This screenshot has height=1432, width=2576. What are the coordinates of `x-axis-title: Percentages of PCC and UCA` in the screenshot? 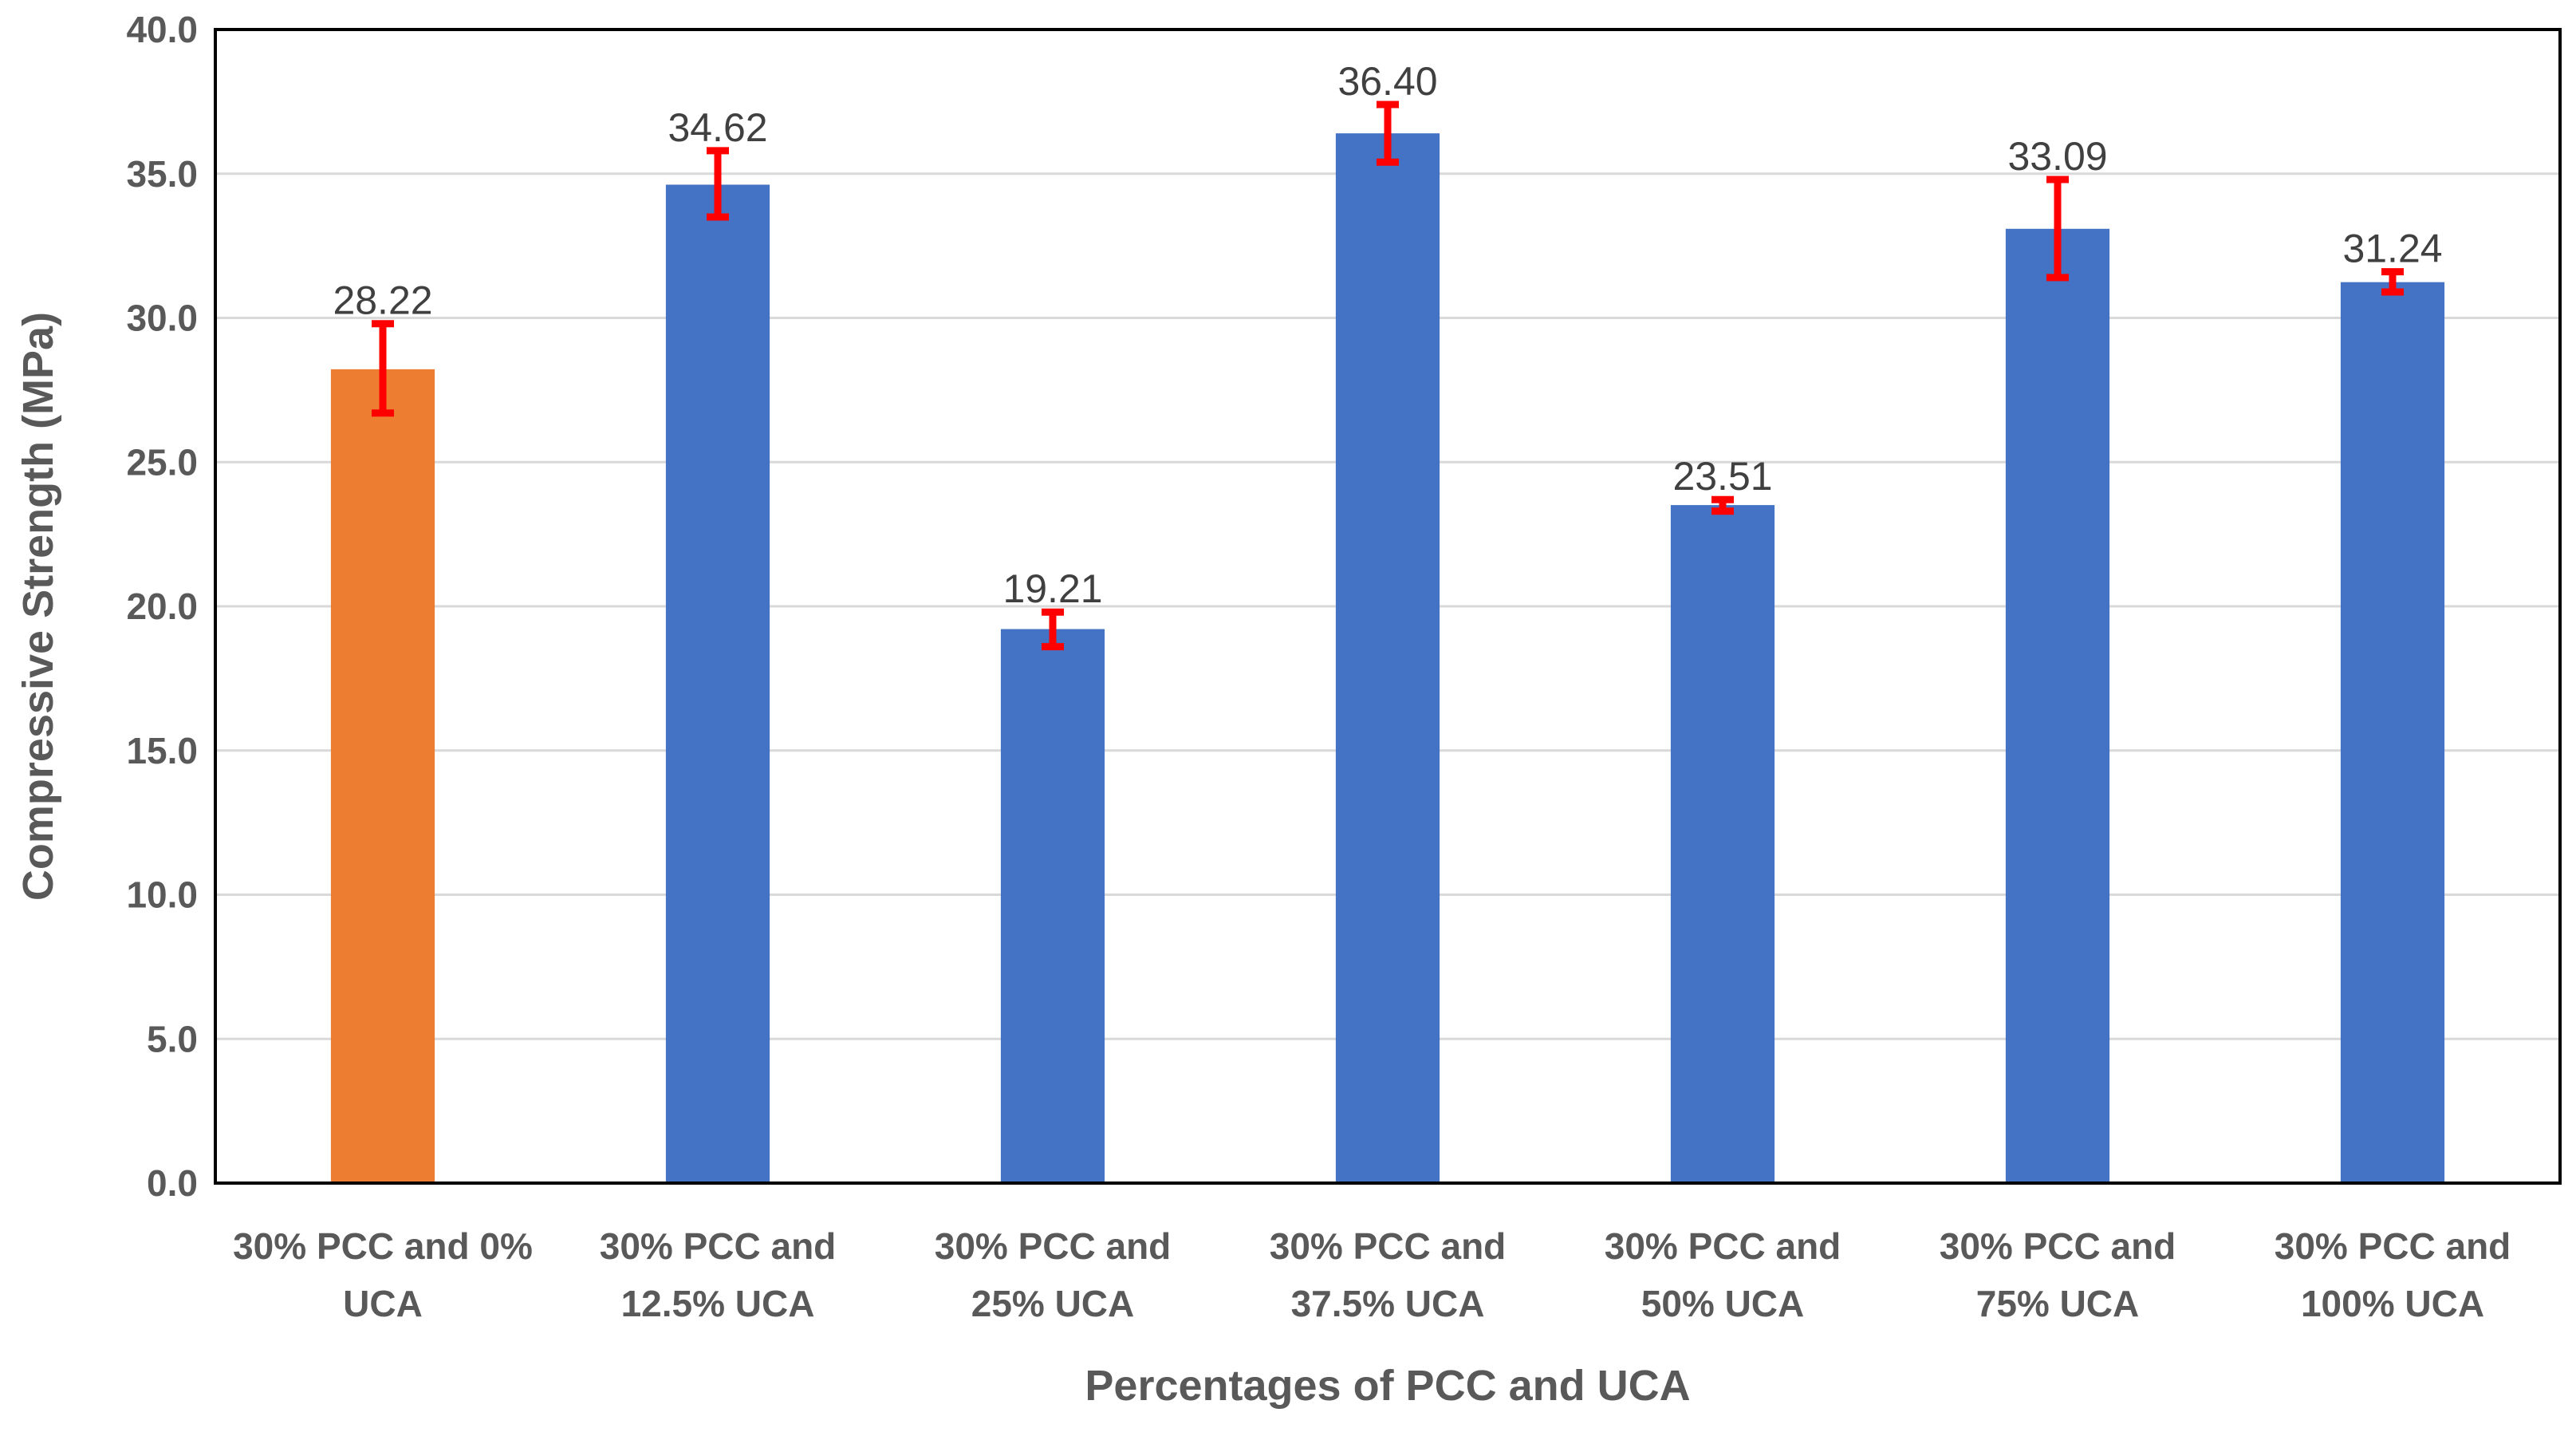 It's located at (1387, 1386).